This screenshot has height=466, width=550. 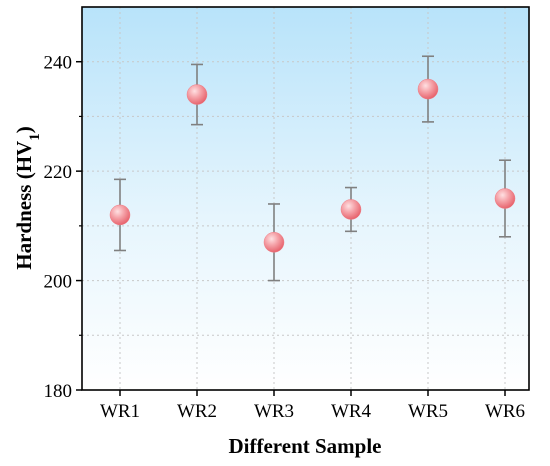 What do you see at coordinates (58, 63) in the screenshot?
I see `y-tick-label: 240` at bounding box center [58, 63].